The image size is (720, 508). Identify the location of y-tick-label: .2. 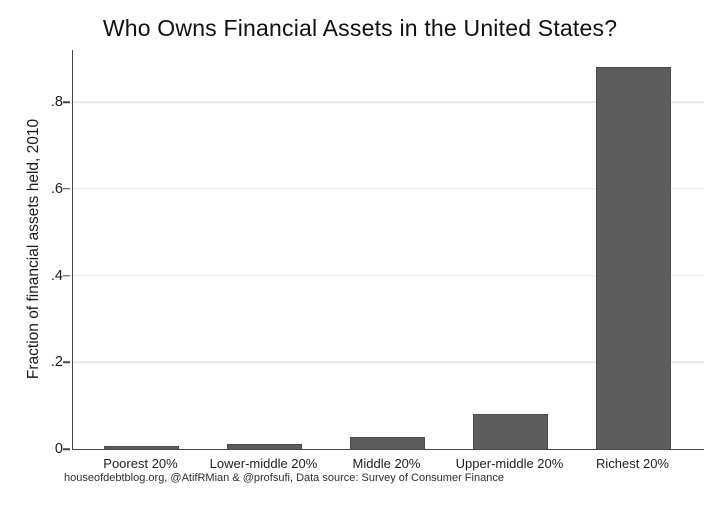
(56, 362).